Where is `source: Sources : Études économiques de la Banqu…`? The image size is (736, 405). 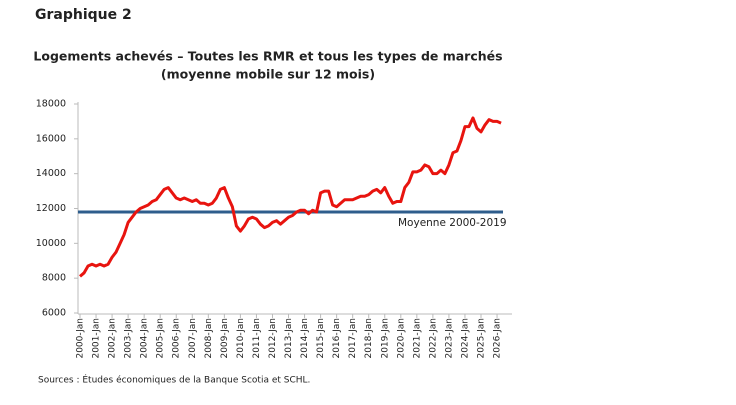
source: Sources : Études économiques de la Banqu… is located at coordinates (174, 380).